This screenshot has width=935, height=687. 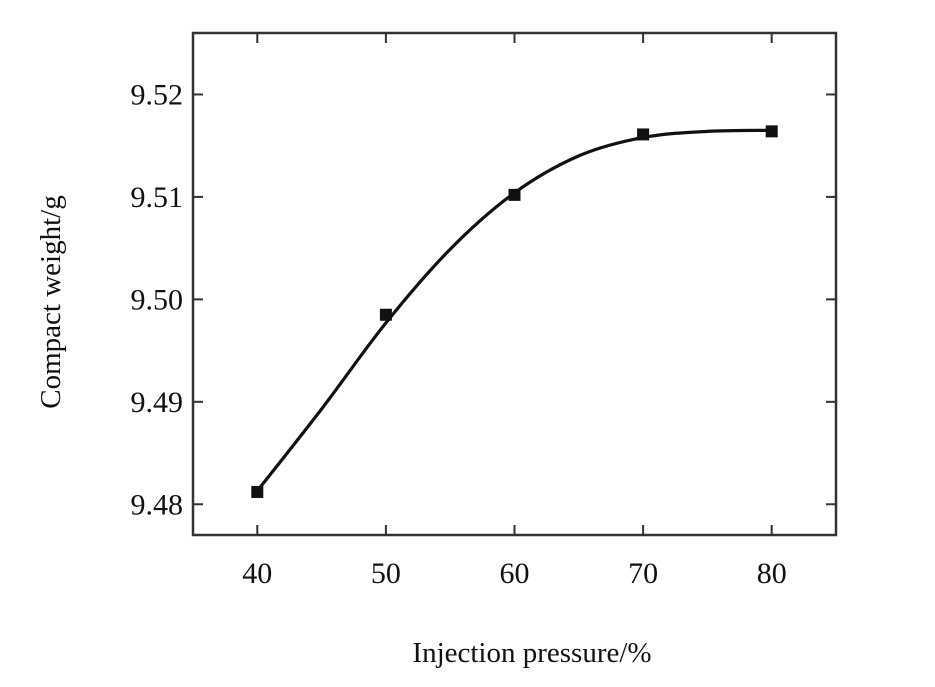 I want to click on y-axis-label: Compact weight/g, so click(x=51, y=301).